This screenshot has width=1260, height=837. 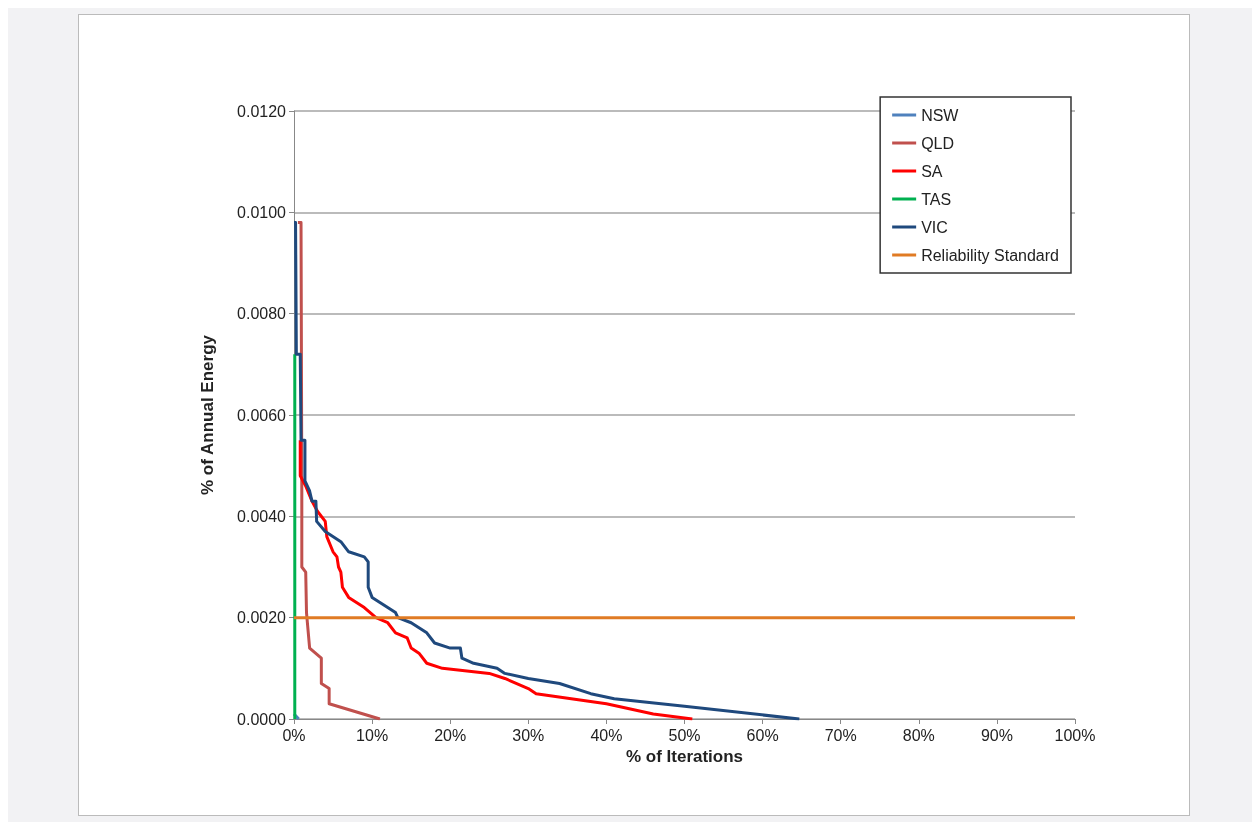 What do you see at coordinates (606, 735) in the screenshot?
I see `x-tick-label: 40%` at bounding box center [606, 735].